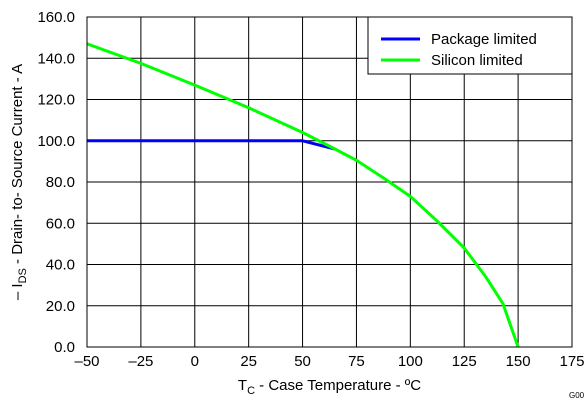 This screenshot has width=587, height=400. I want to click on y-axis-label: – IDS - Drain- to- Source Current - A, so click(19, 182).